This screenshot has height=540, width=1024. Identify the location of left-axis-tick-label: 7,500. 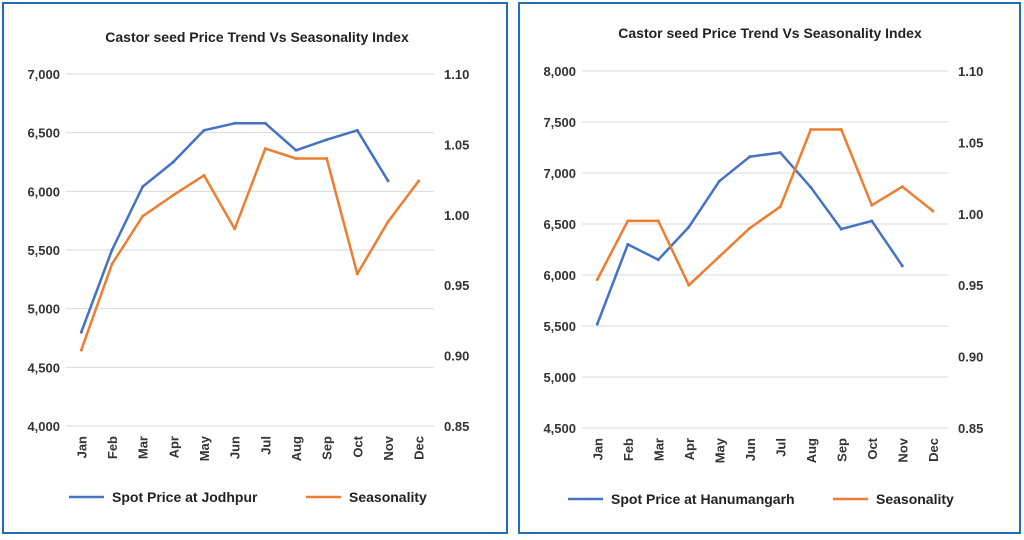
(559, 122).